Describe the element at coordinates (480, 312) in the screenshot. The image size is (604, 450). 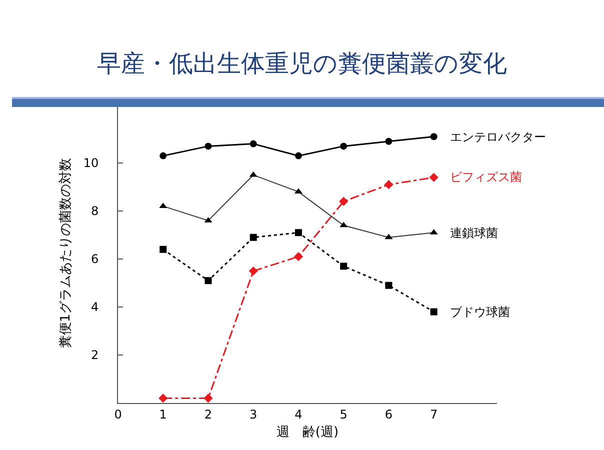
I see `series-label: ブドウ球菌` at that location.